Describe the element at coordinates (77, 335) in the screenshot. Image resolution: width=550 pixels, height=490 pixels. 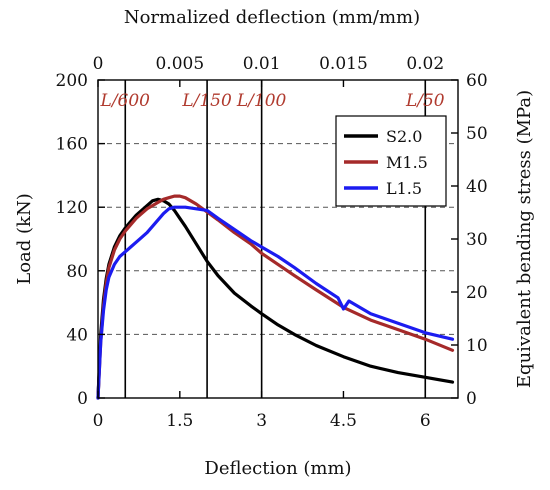
I see `y-tick-label: 40` at that location.